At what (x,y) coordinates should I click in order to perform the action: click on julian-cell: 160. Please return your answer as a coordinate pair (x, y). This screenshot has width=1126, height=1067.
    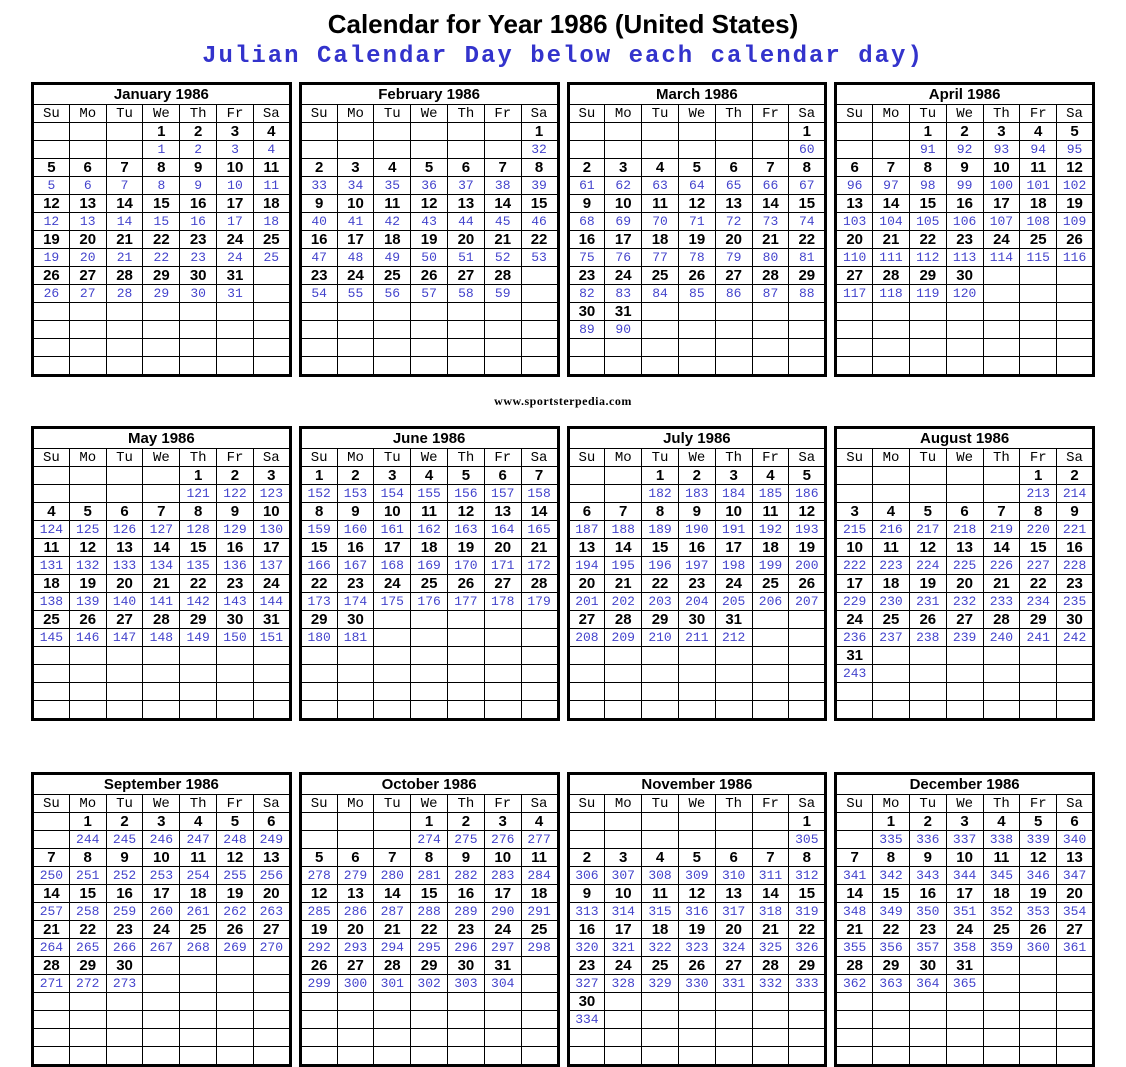
    Looking at the image, I should click on (355, 529).